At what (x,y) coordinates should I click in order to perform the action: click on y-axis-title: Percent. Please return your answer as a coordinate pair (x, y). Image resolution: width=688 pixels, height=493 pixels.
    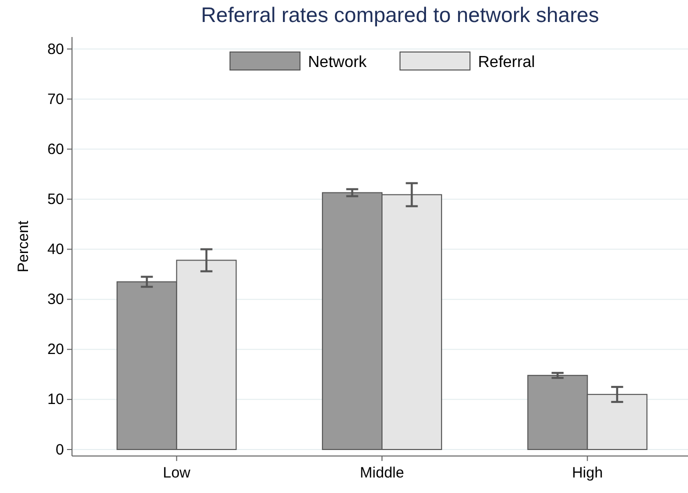
    Looking at the image, I should click on (23, 246).